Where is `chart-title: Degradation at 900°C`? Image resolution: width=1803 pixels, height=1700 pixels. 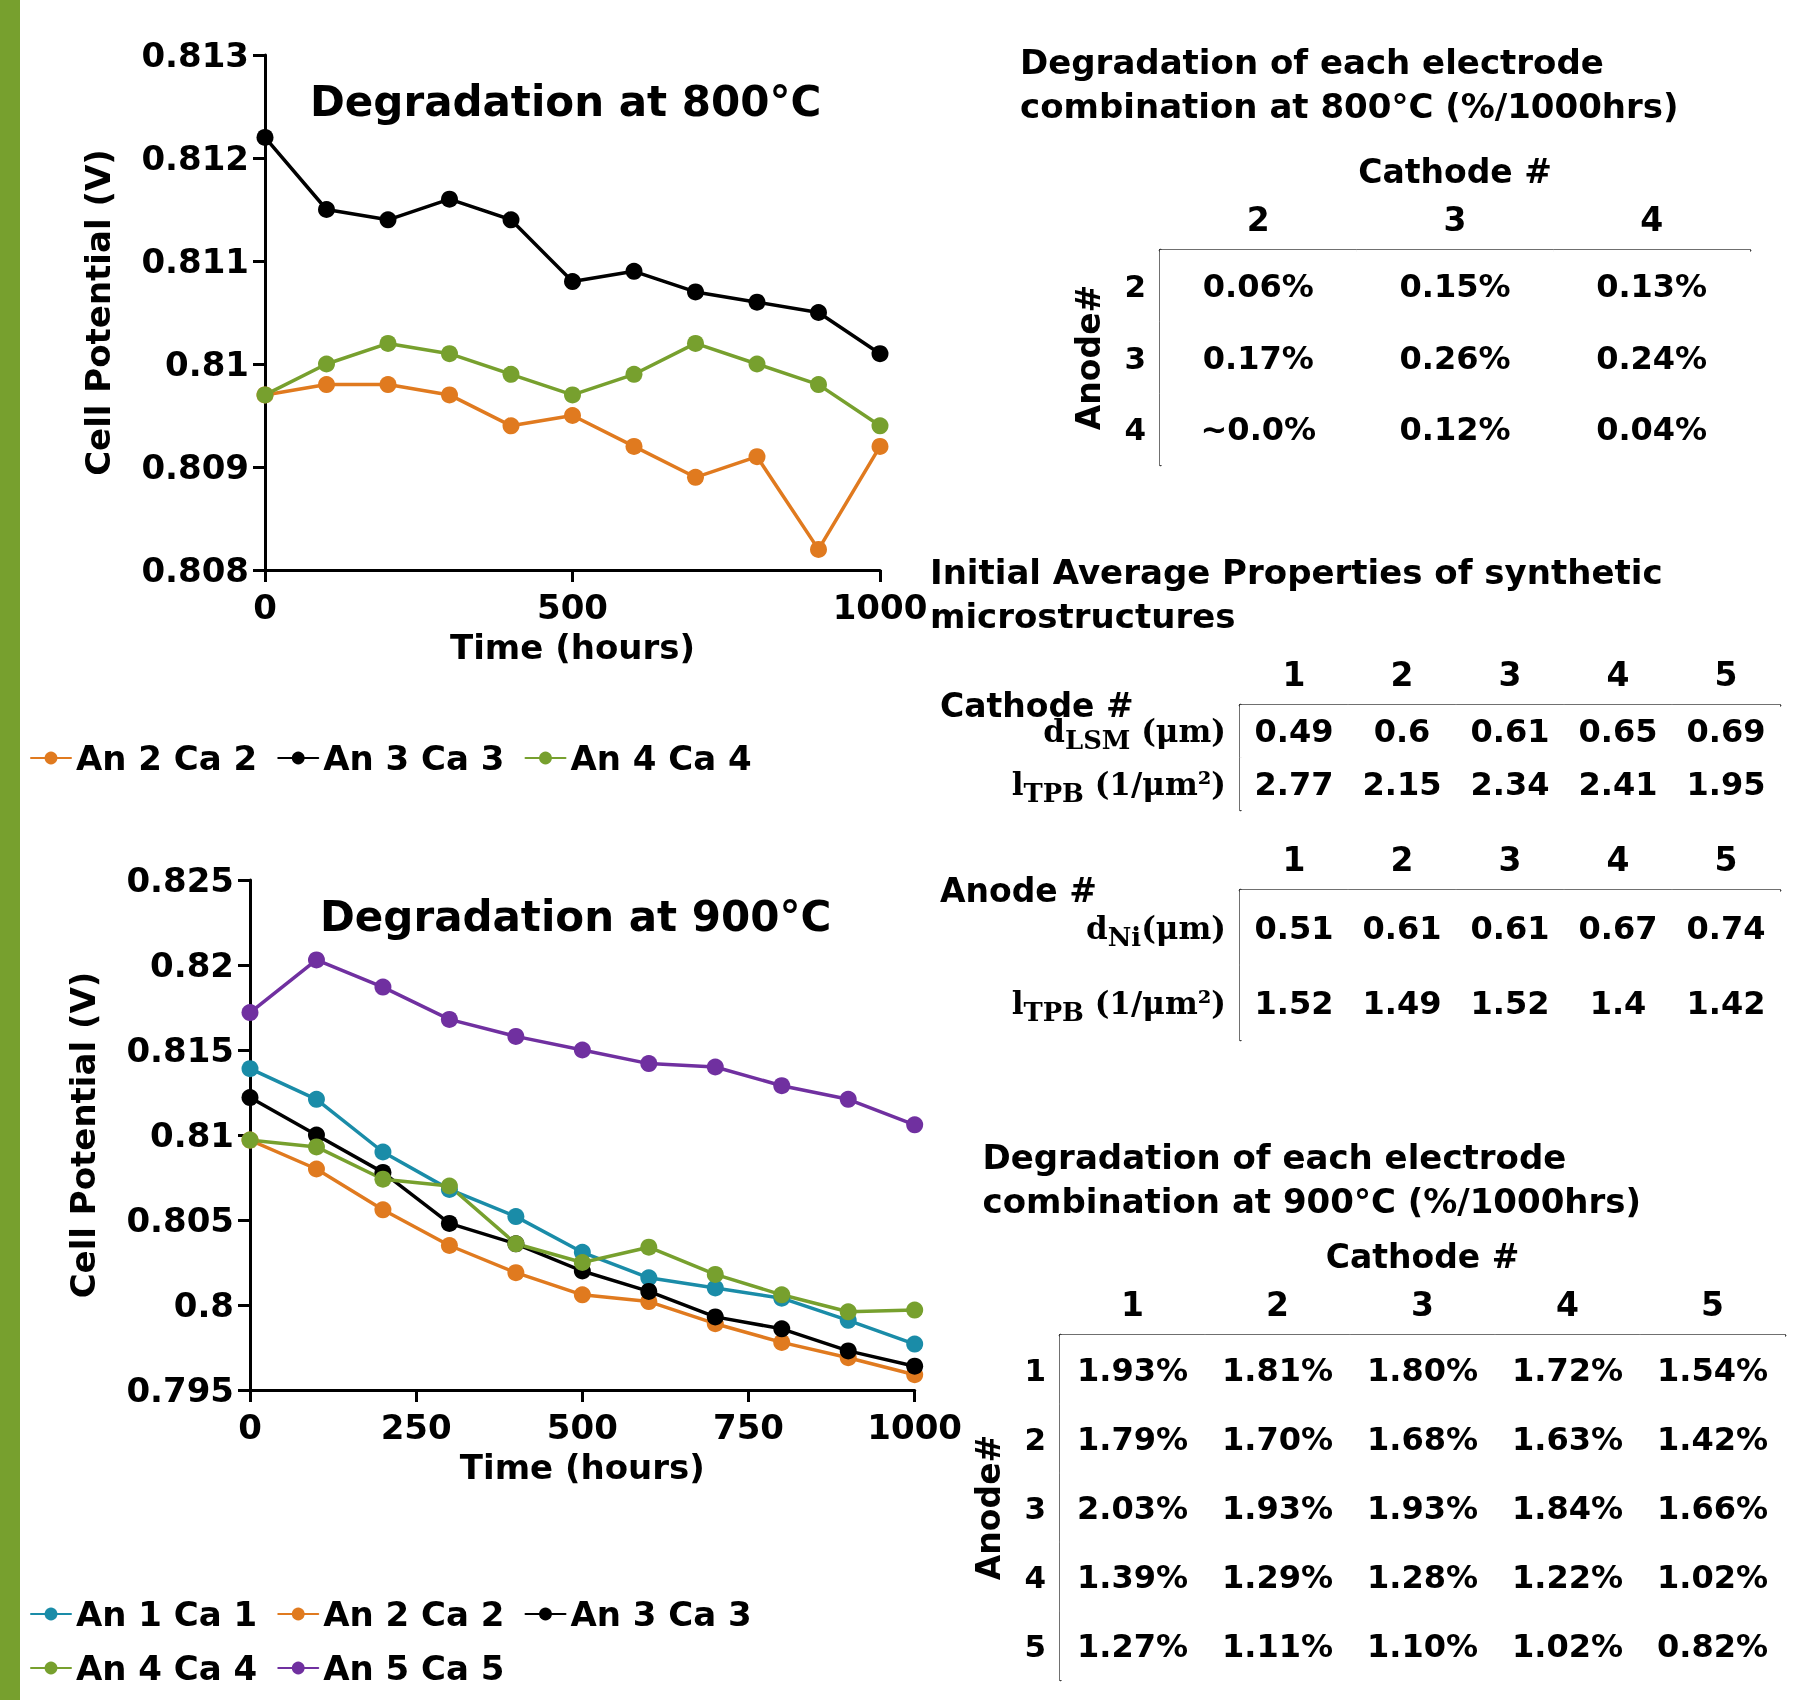
chart-title: Degradation at 900°C is located at coordinates (576, 916).